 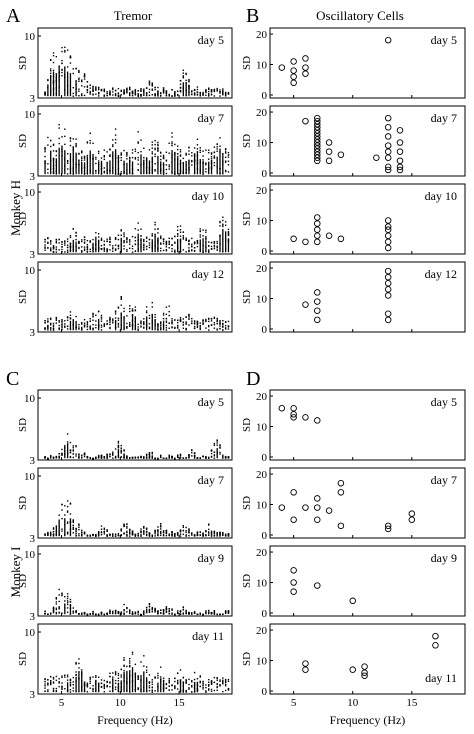 I want to click on column-title-cells: Oscillatory Cells, so click(x=360, y=15).